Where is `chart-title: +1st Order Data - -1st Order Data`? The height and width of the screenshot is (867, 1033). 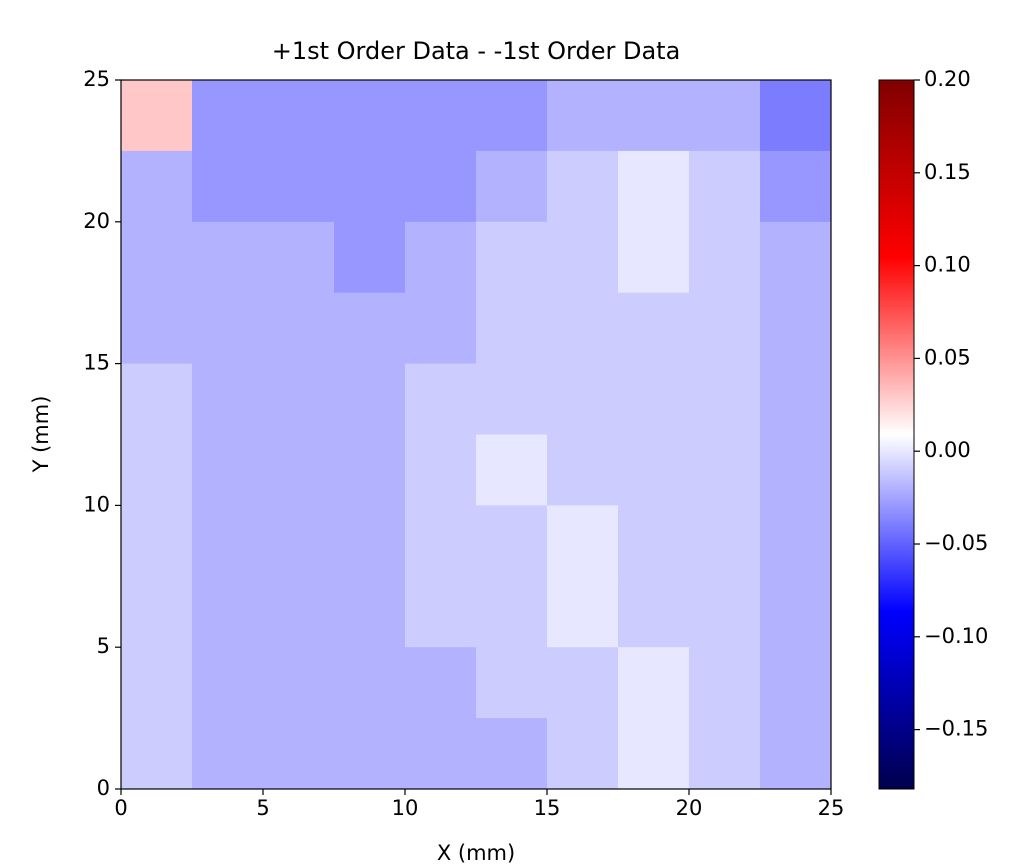
chart-title: +1st Order Data - -1st Order Data is located at coordinates (476, 51).